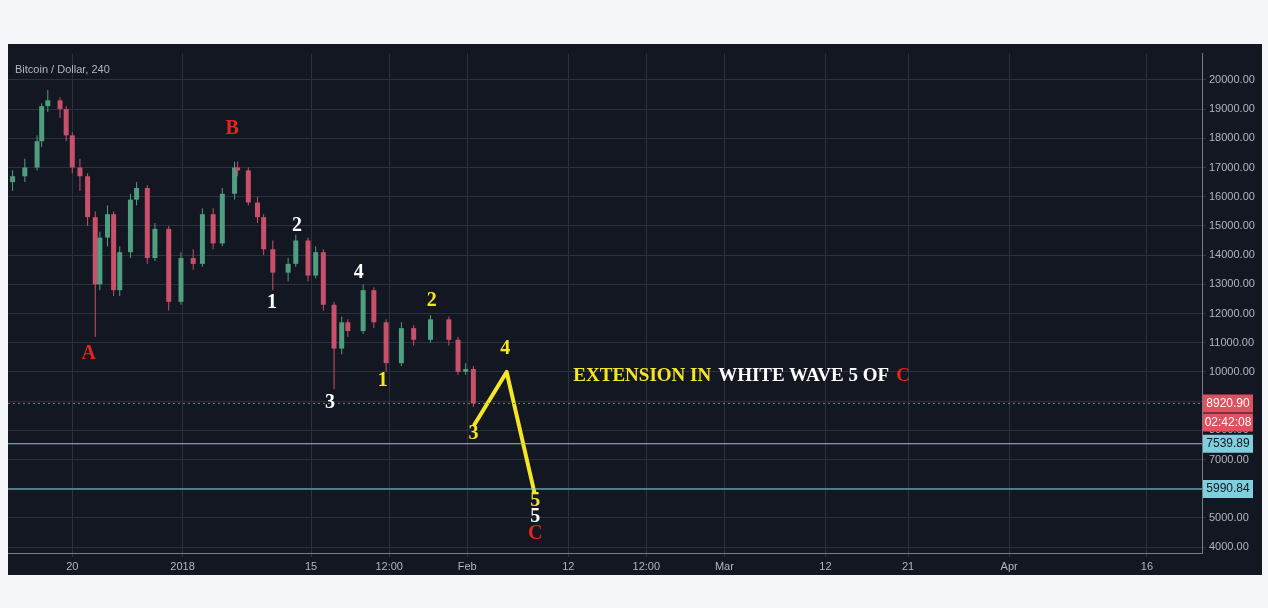 This screenshot has height=608, width=1268. I want to click on y-tick-label: 18000.00, so click(1232, 137).